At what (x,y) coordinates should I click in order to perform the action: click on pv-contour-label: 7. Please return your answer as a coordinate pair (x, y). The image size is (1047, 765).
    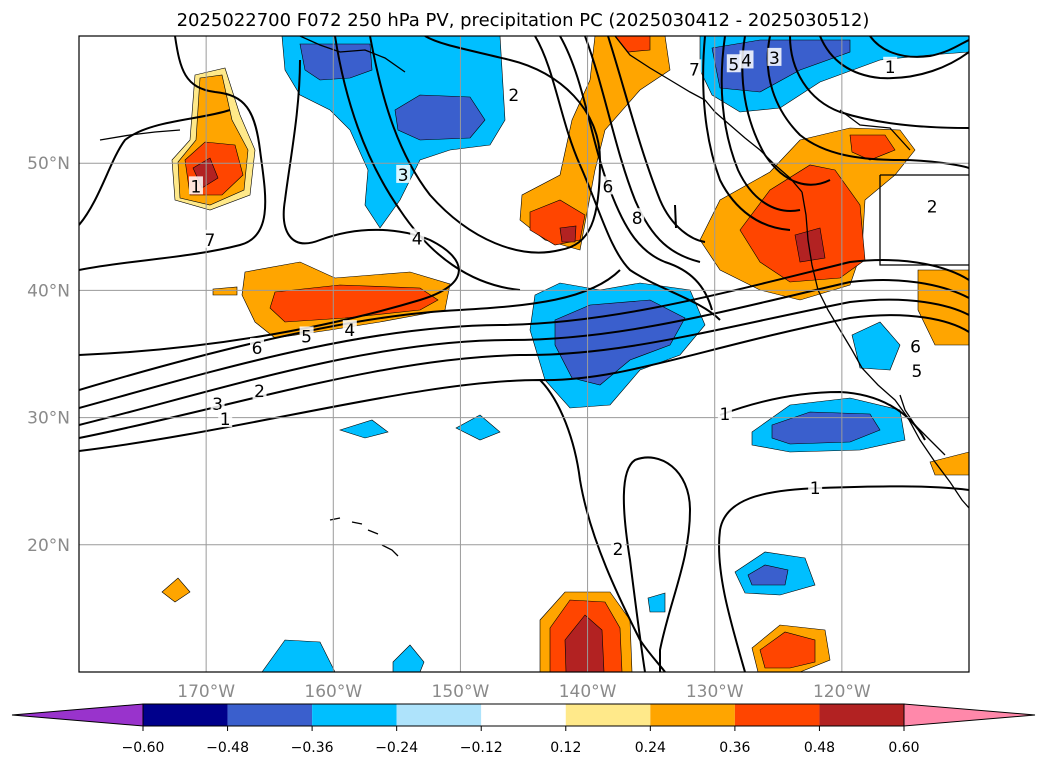
    Looking at the image, I should click on (694, 70).